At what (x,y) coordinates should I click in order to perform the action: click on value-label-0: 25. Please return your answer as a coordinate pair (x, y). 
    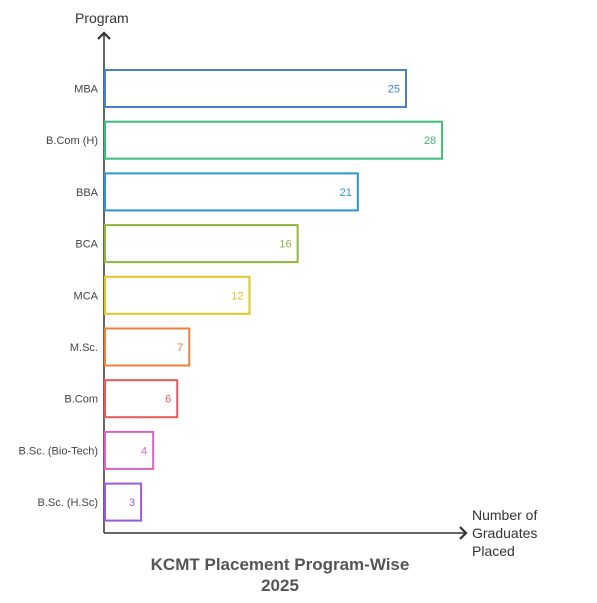
    Looking at the image, I should click on (394, 90).